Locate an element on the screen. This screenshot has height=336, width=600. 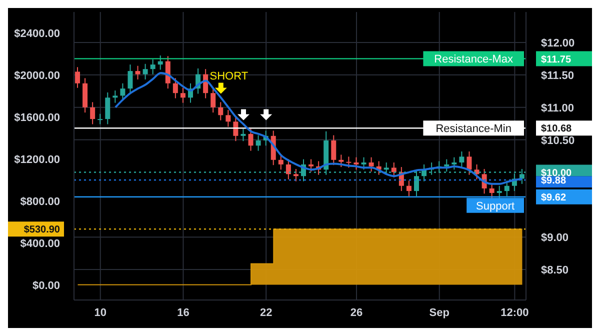
y2-tick-label: $12.00 is located at coordinates (558, 43).